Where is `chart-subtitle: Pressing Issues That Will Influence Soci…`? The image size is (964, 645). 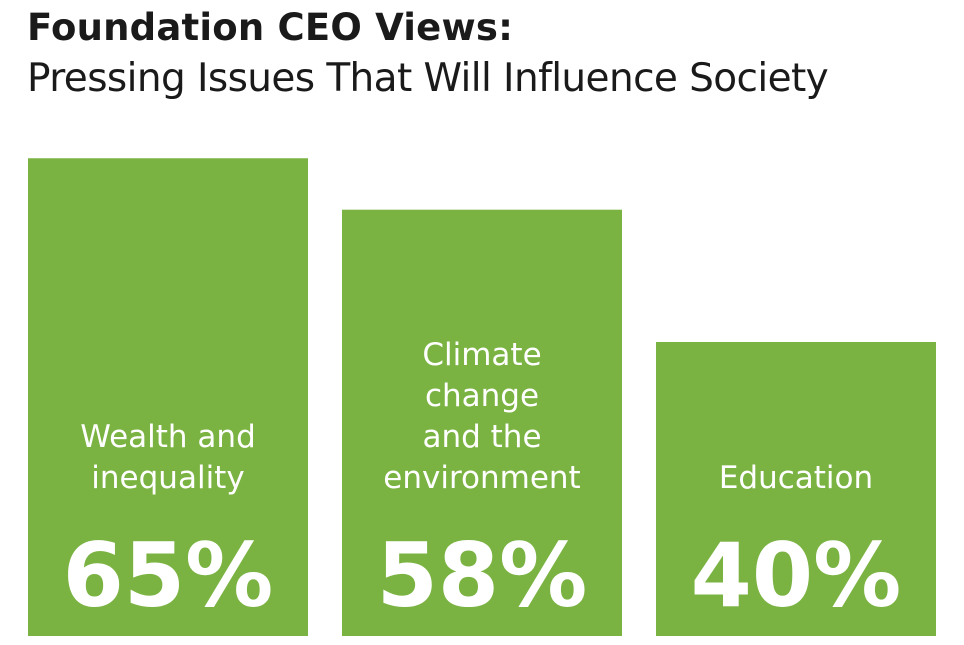 chart-subtitle: Pressing Issues That Will Influence Soci… is located at coordinates (428, 78).